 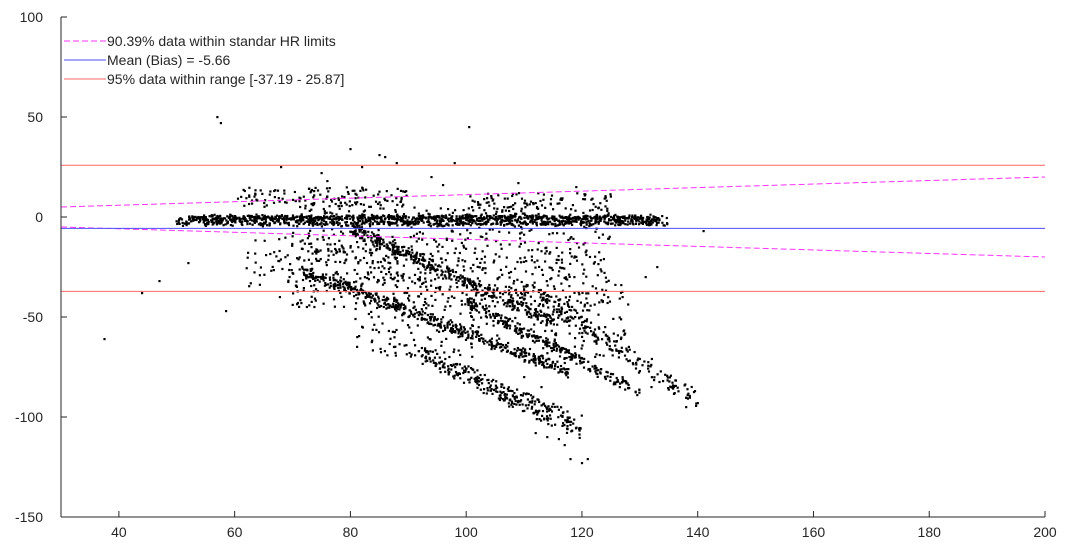 What do you see at coordinates (553, 242) in the screenshot?
I see `hr-limit-line-lower` at bounding box center [553, 242].